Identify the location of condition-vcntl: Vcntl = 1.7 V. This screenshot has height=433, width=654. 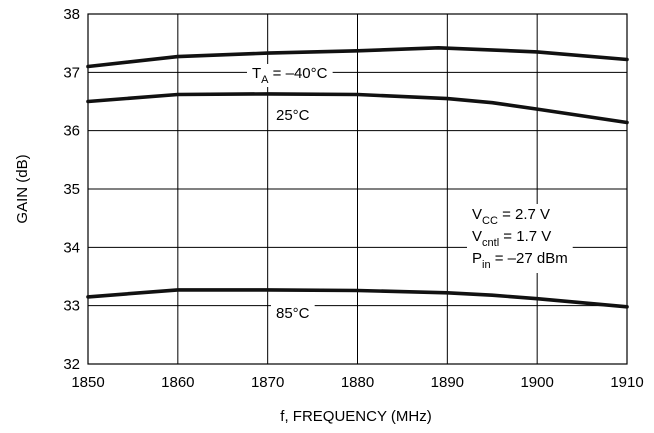
(511, 238).